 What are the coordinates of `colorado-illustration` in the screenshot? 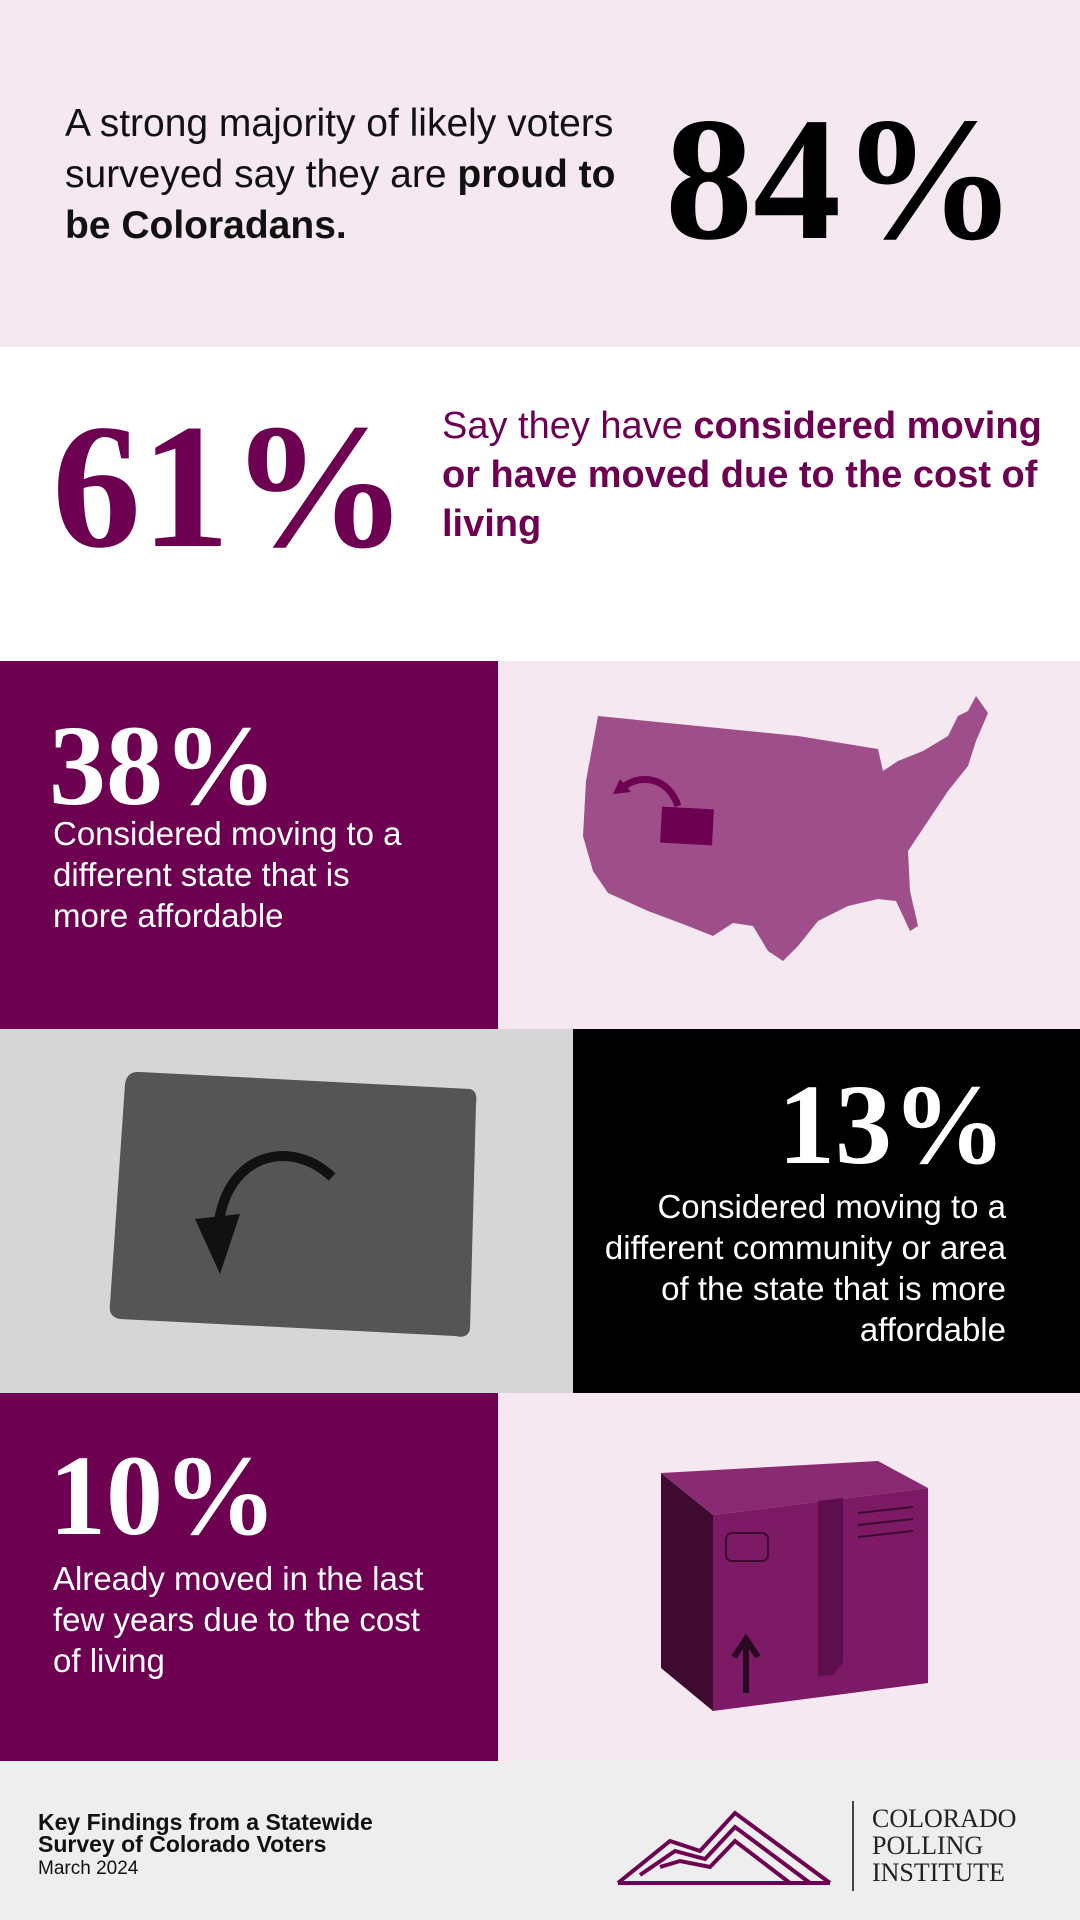 It's located at (293, 1204).